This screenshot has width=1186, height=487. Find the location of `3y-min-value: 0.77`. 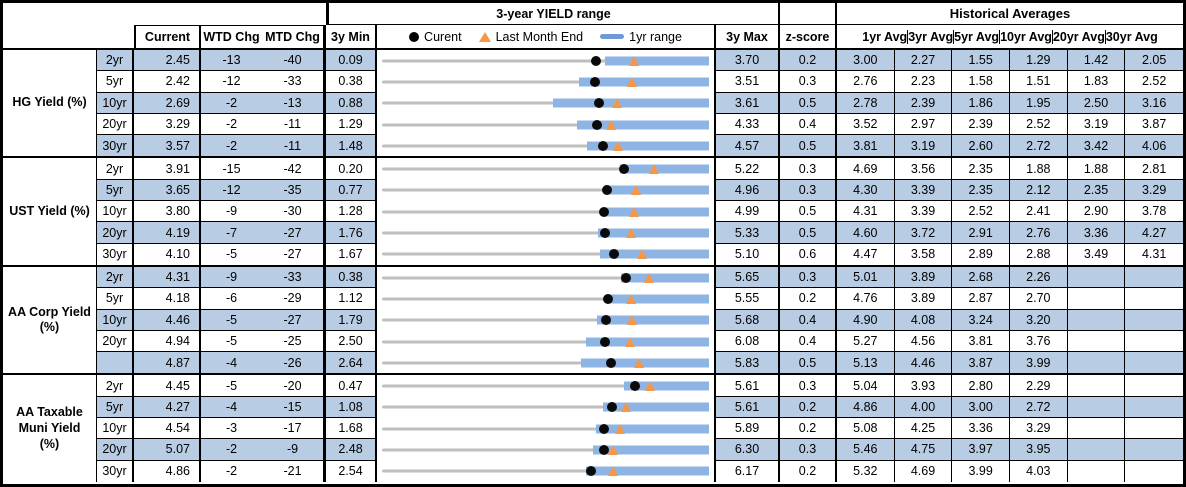

3y-min-value: 0.77 is located at coordinates (351, 190).